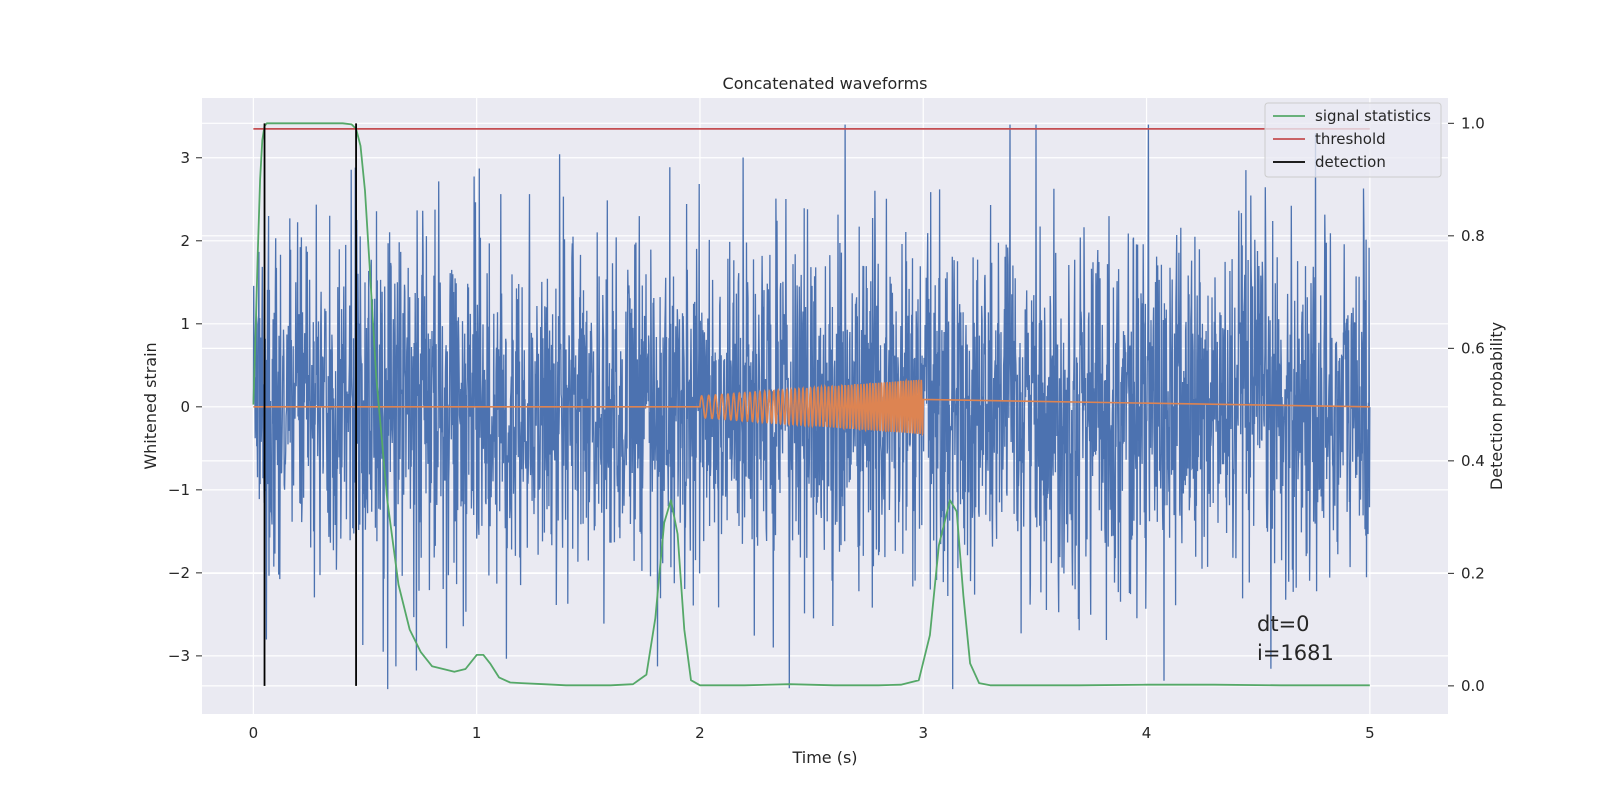  I want to click on y-tick-label: −3, so click(179, 656).